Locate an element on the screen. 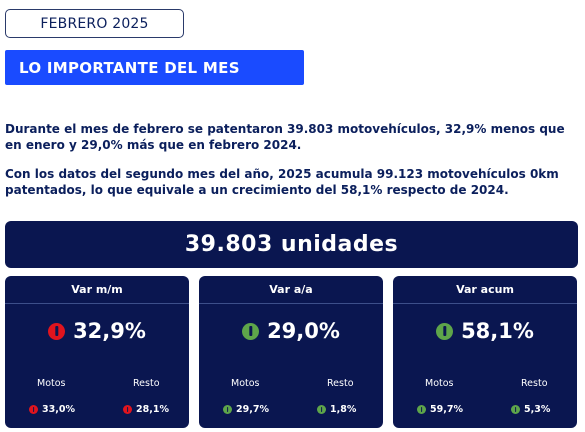 The width and height of the screenshot is (585, 432). card-value: 32,9% is located at coordinates (109, 331).